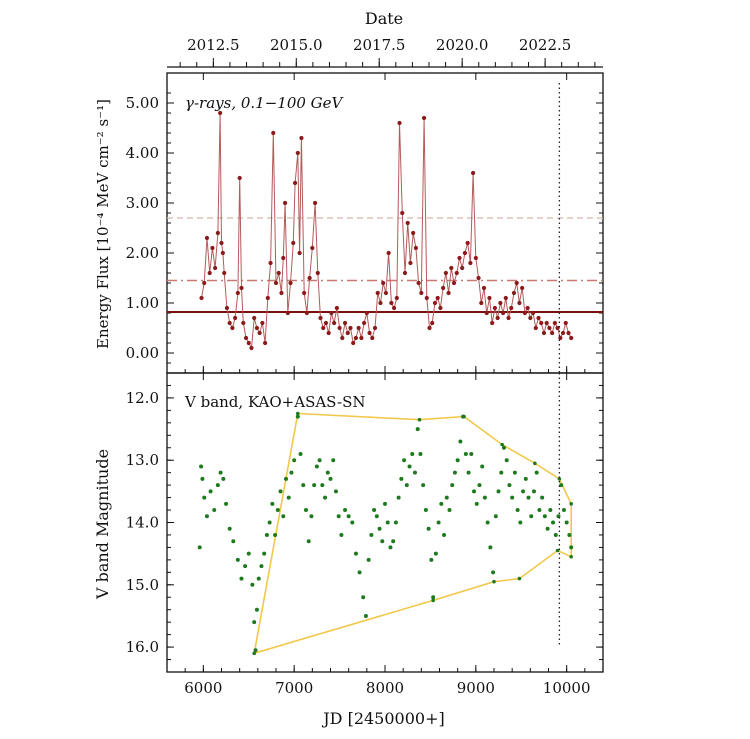  Describe the element at coordinates (203, 688) in the screenshot. I see `optical-x-tick-label: 6000` at that location.